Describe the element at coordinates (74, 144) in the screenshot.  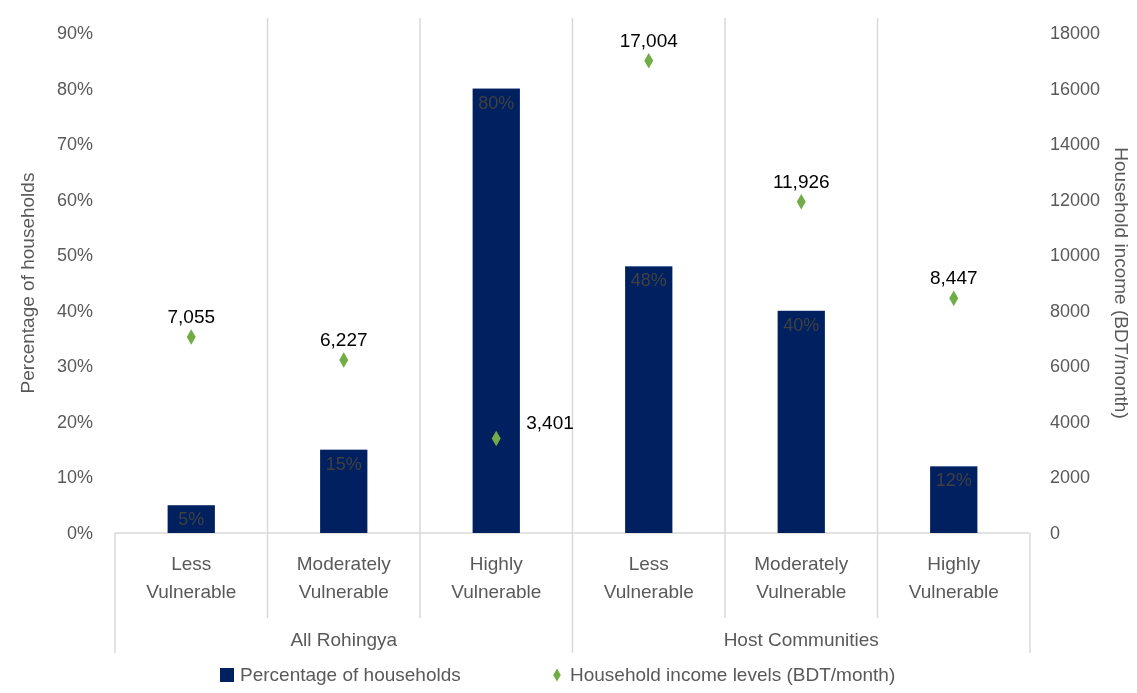
I see `y-tick-label: 70%` at that location.